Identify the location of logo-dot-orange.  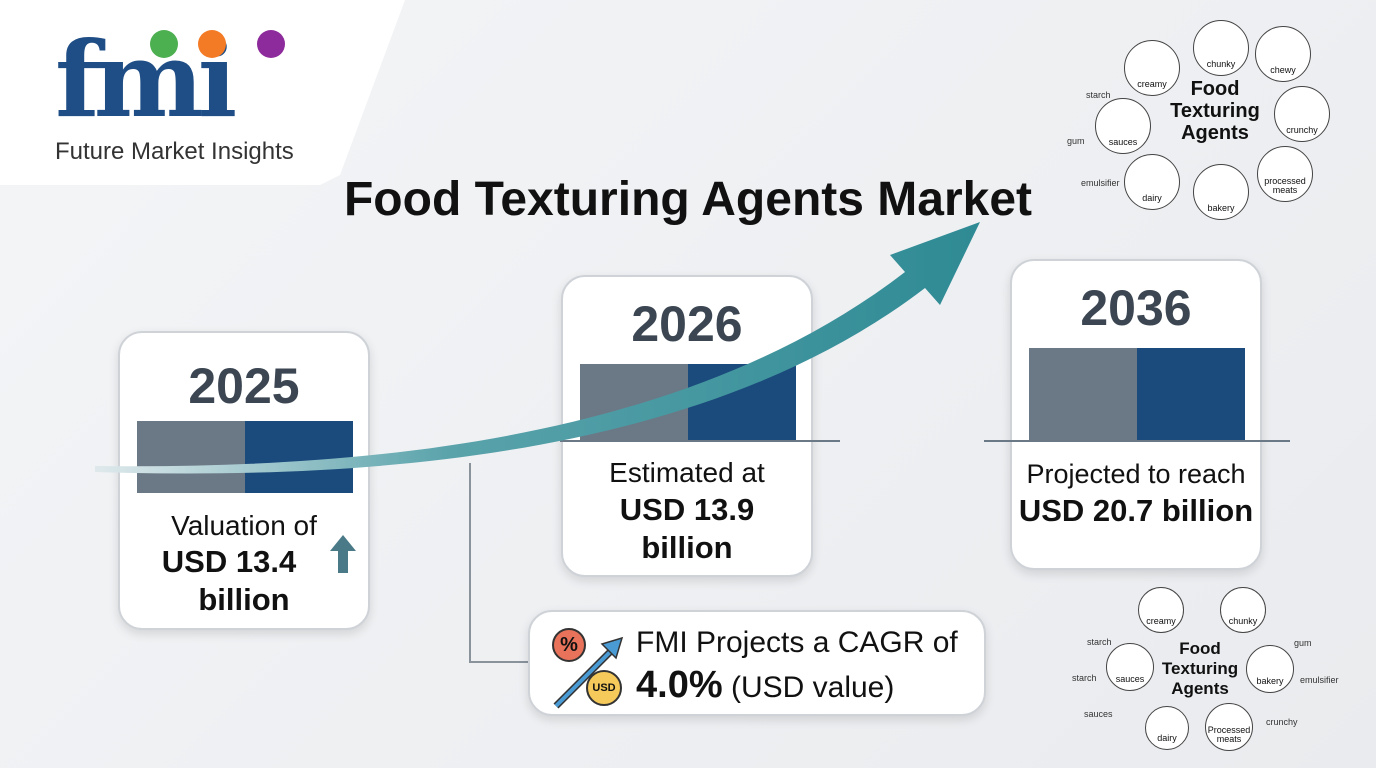
(212, 44).